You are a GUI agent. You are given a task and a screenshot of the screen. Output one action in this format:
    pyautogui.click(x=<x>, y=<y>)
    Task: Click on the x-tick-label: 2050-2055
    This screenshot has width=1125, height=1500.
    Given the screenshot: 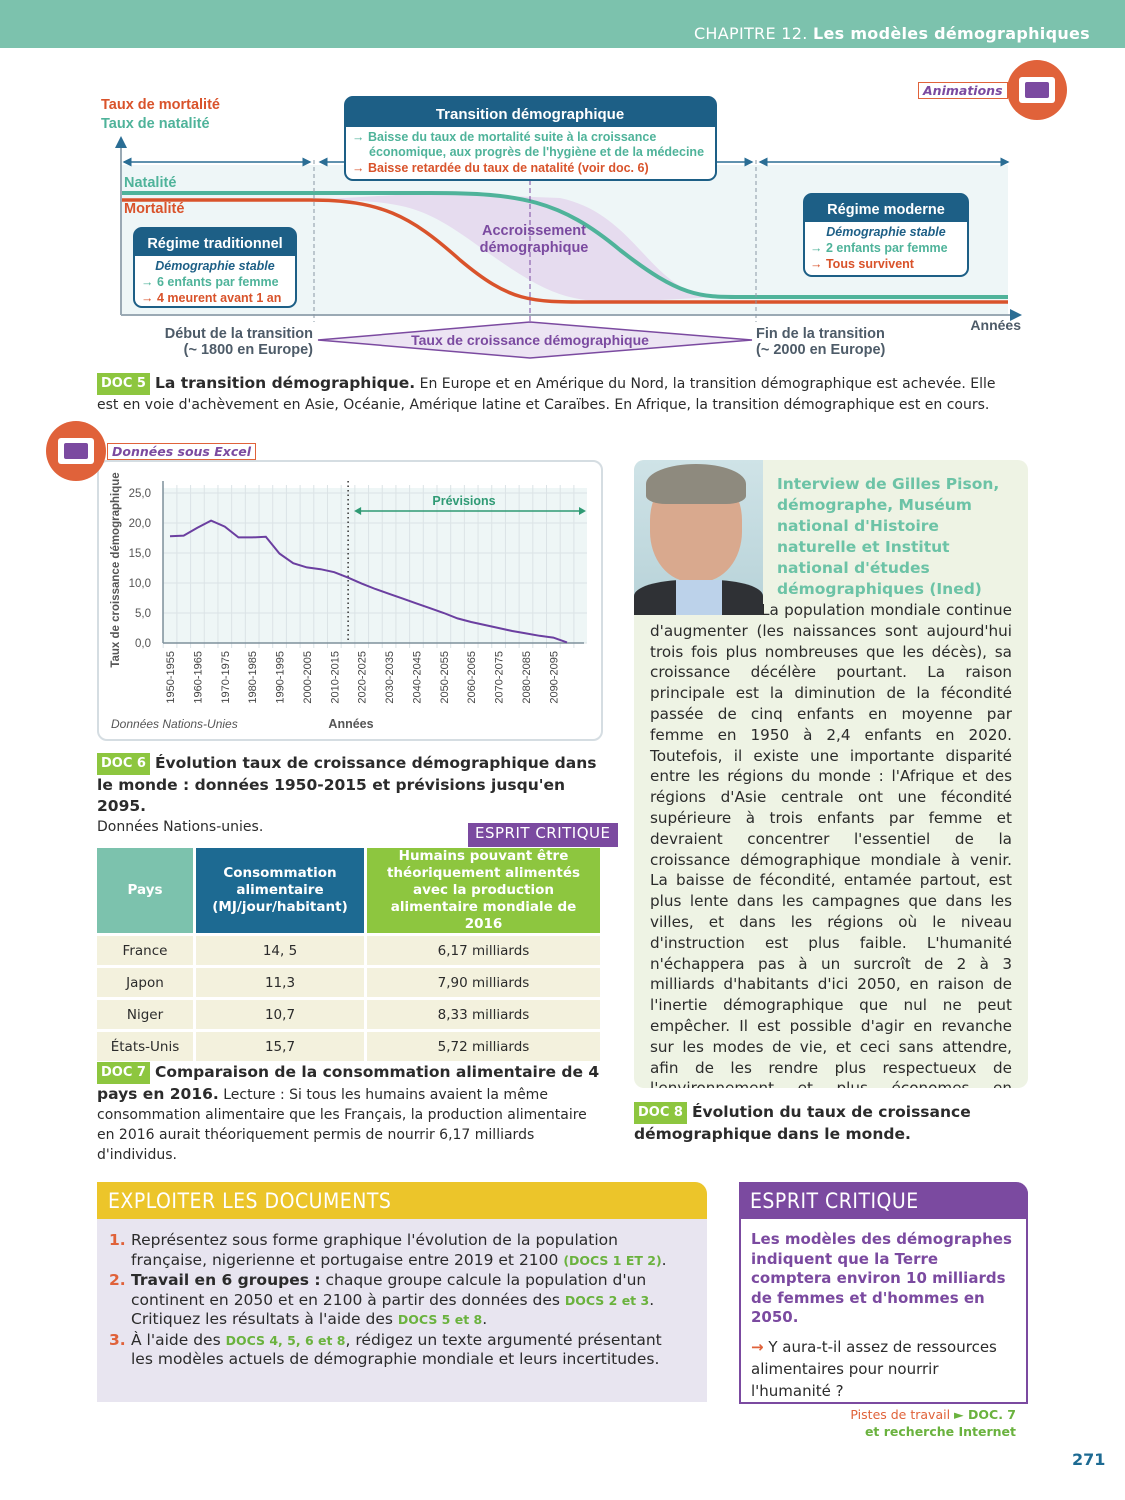 What is the action you would take?
    pyautogui.click(x=445, y=677)
    